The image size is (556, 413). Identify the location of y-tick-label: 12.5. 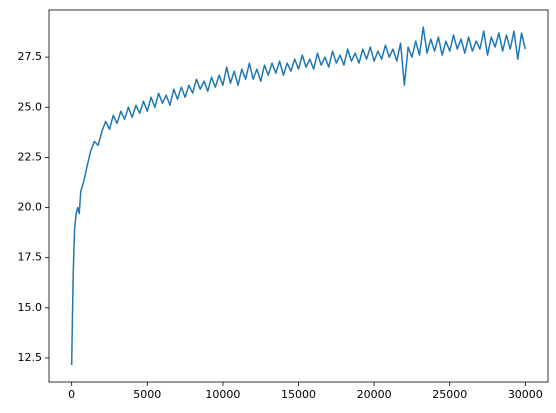
(30, 357).